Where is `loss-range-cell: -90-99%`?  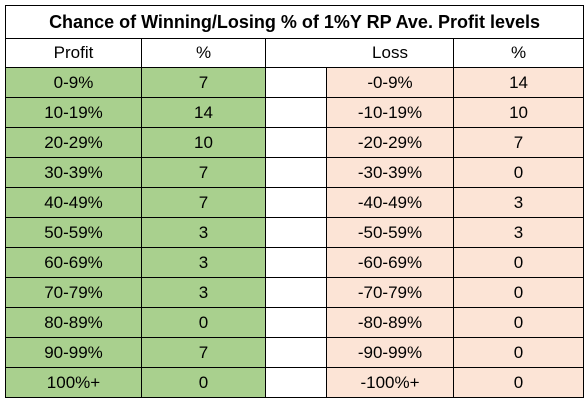
loss-range-cell: -90-99% is located at coordinates (390, 352).